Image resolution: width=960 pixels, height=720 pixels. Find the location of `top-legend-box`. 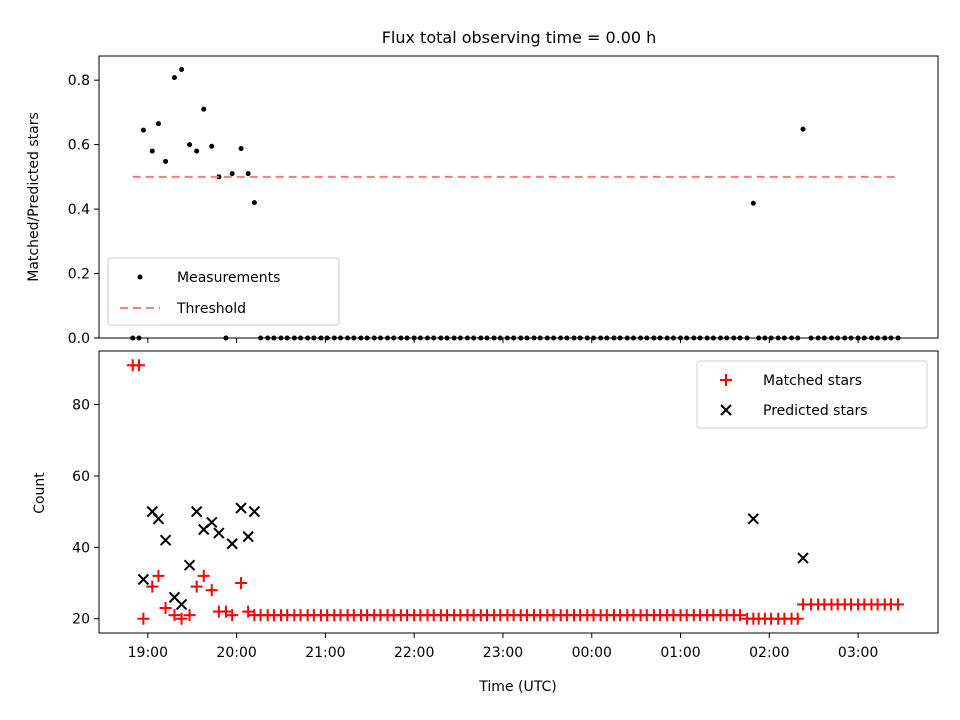

top-legend-box is located at coordinates (223, 291).